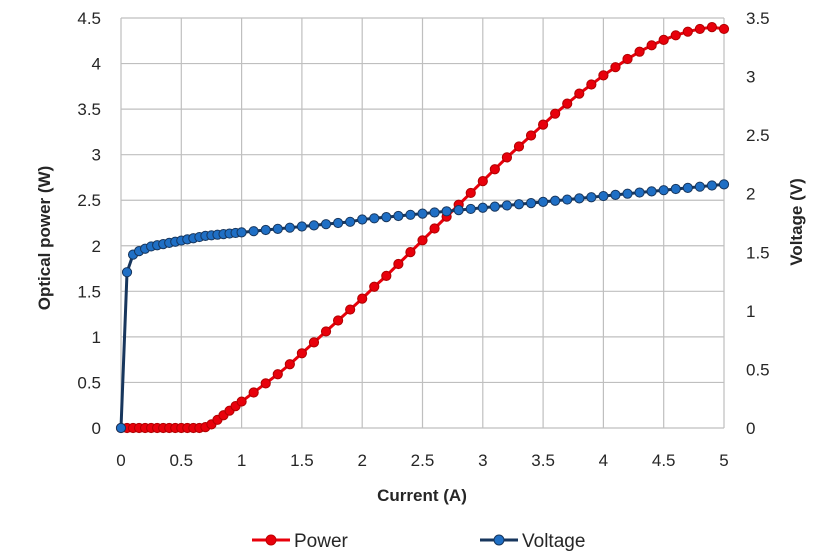 Image resolution: width=828 pixels, height=551 pixels. Describe the element at coordinates (553, 541) in the screenshot. I see `legend-label-voltage: Voltage` at that location.